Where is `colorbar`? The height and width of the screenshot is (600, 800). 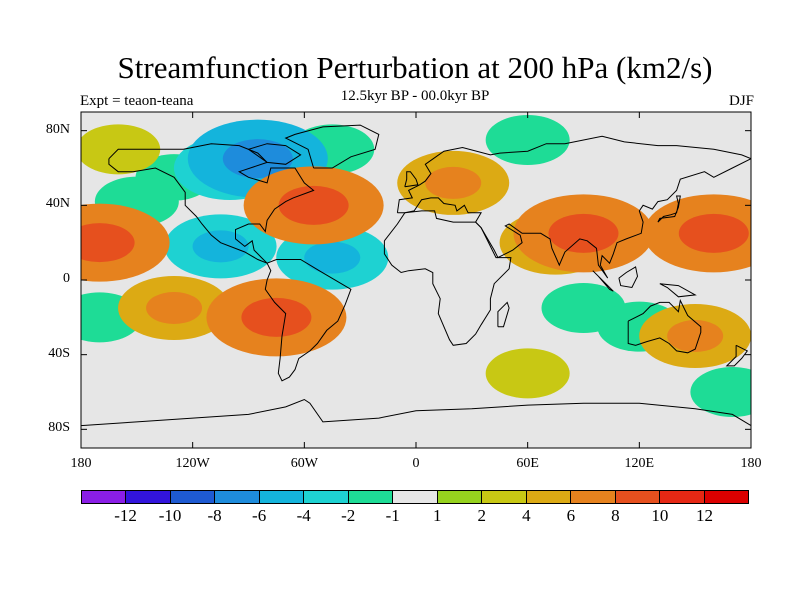
colorbar is located at coordinates (415, 497).